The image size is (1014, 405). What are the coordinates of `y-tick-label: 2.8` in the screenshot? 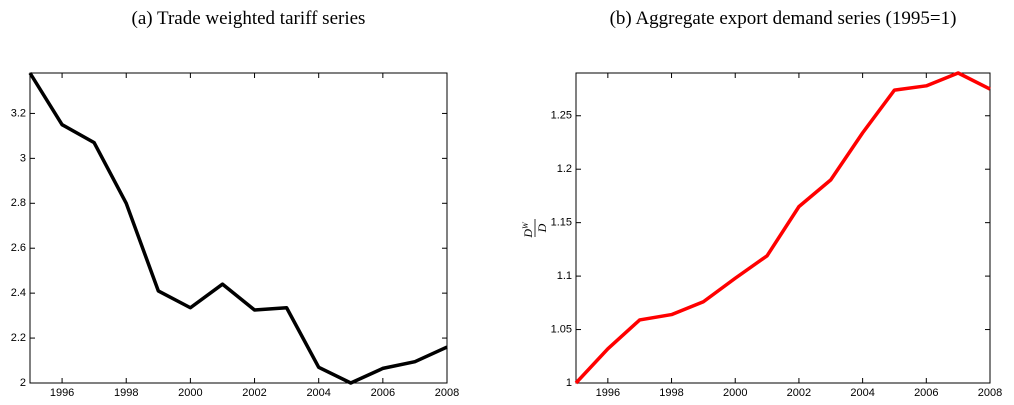 It's located at (18, 203).